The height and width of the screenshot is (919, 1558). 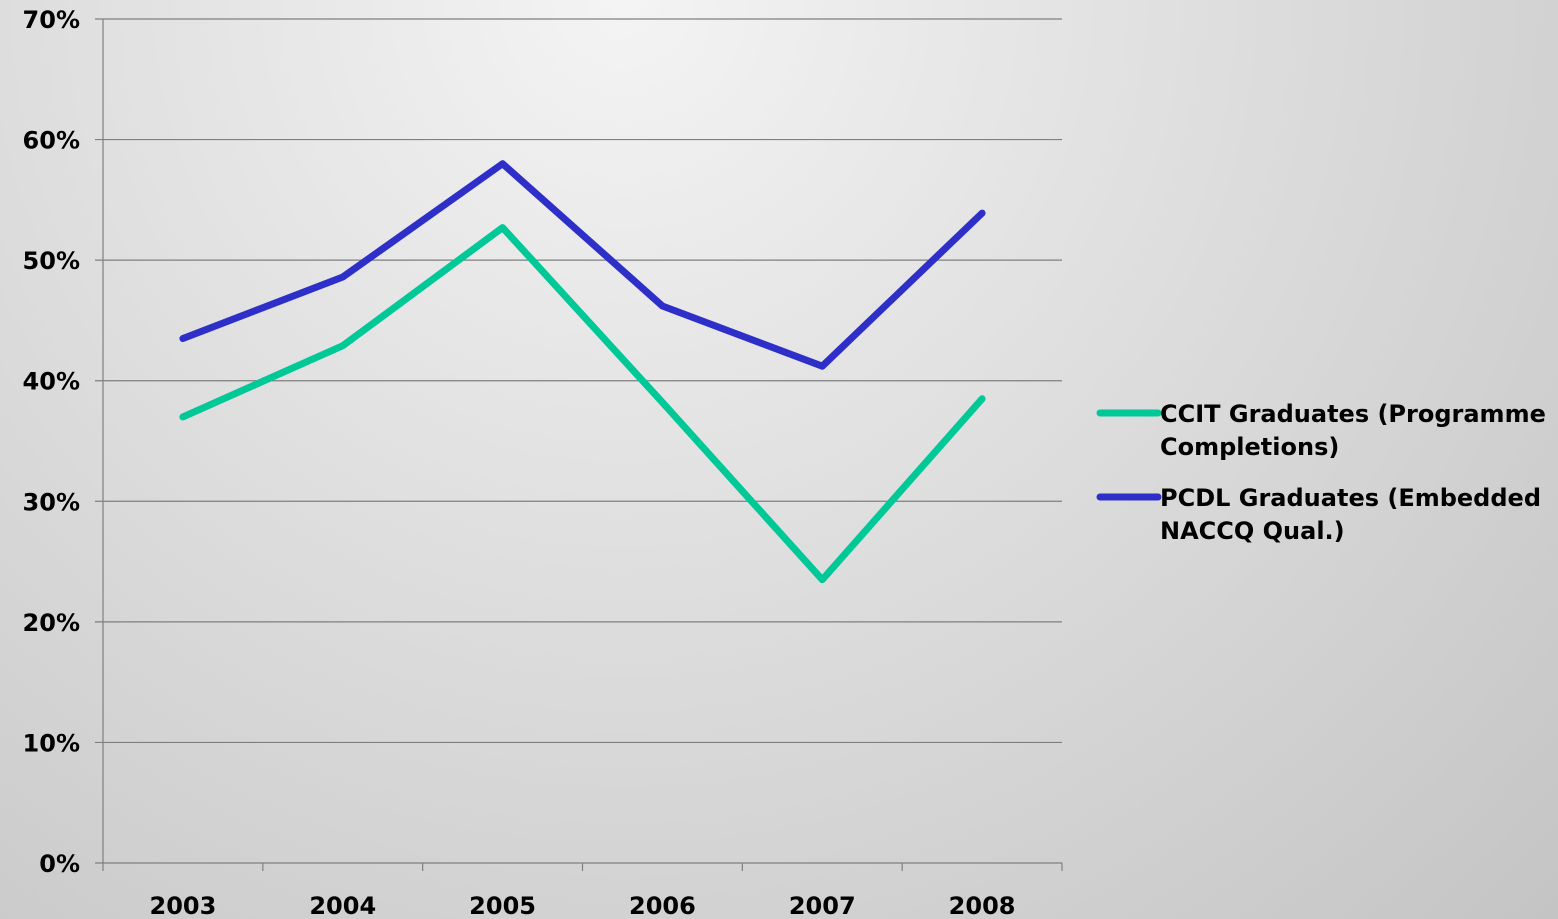 What do you see at coordinates (1350, 514) in the screenshot?
I see `legend-label: PCDL Graduates (Embedded NACCQ Qual.)` at bounding box center [1350, 514].